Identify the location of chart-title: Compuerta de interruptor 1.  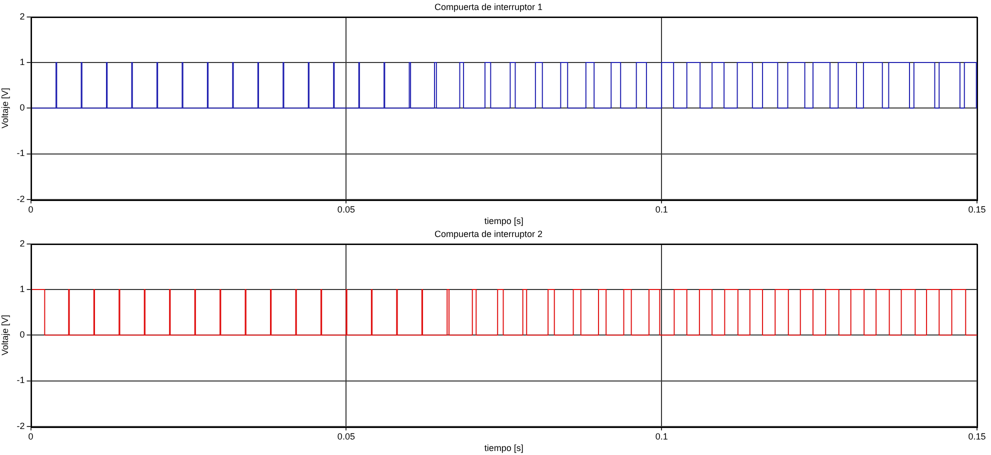
(488, 7).